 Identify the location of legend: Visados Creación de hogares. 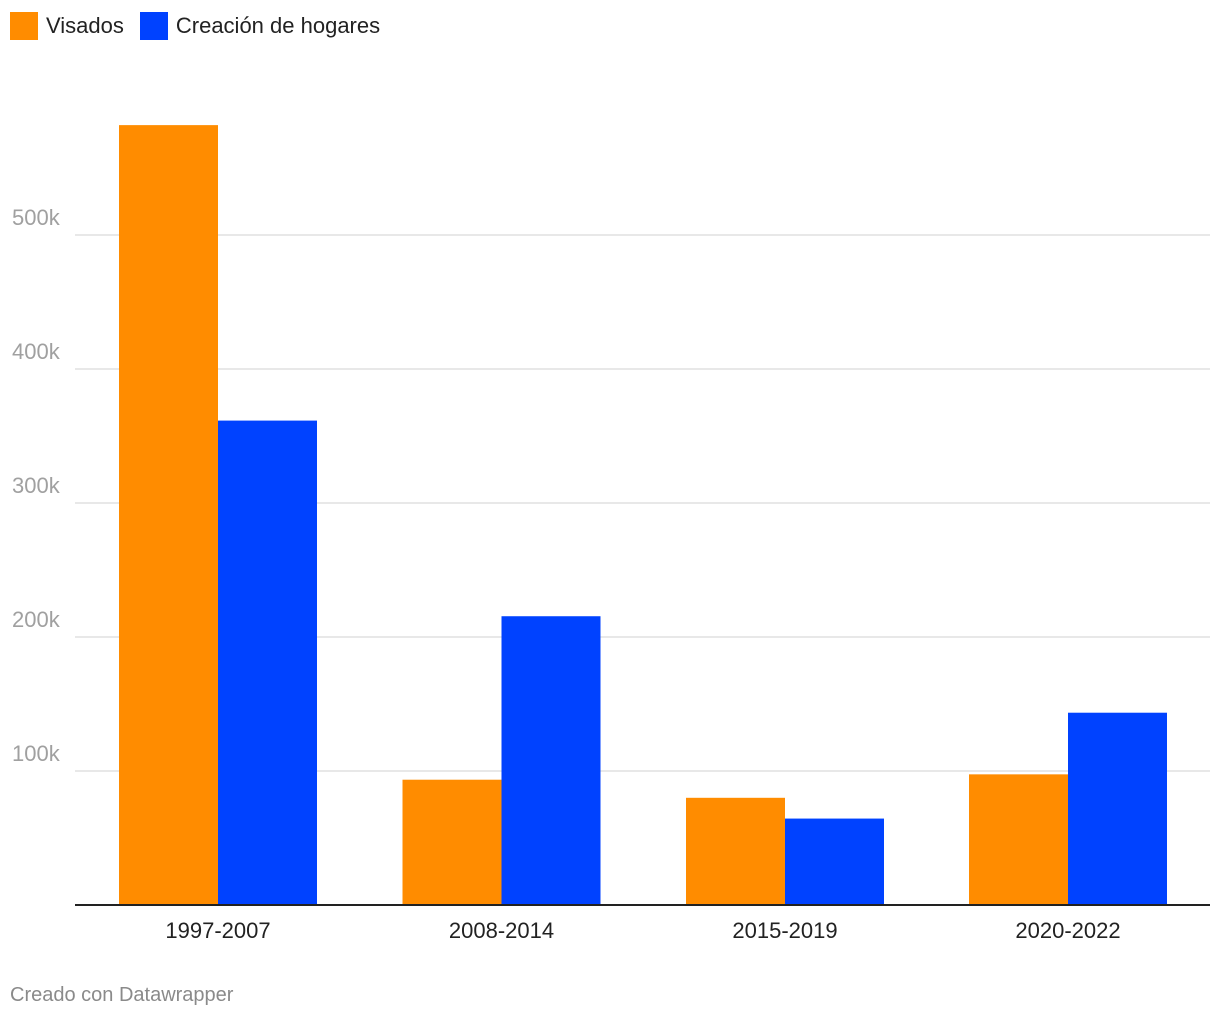
(203, 26).